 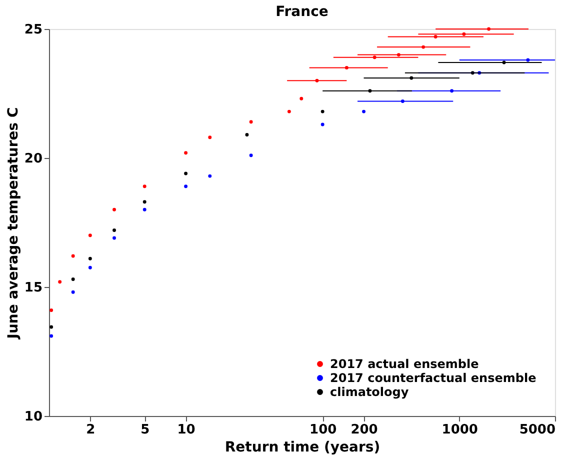 What do you see at coordinates (404, 364) in the screenshot?
I see `legend-label: 2017 actual ensemble` at bounding box center [404, 364].